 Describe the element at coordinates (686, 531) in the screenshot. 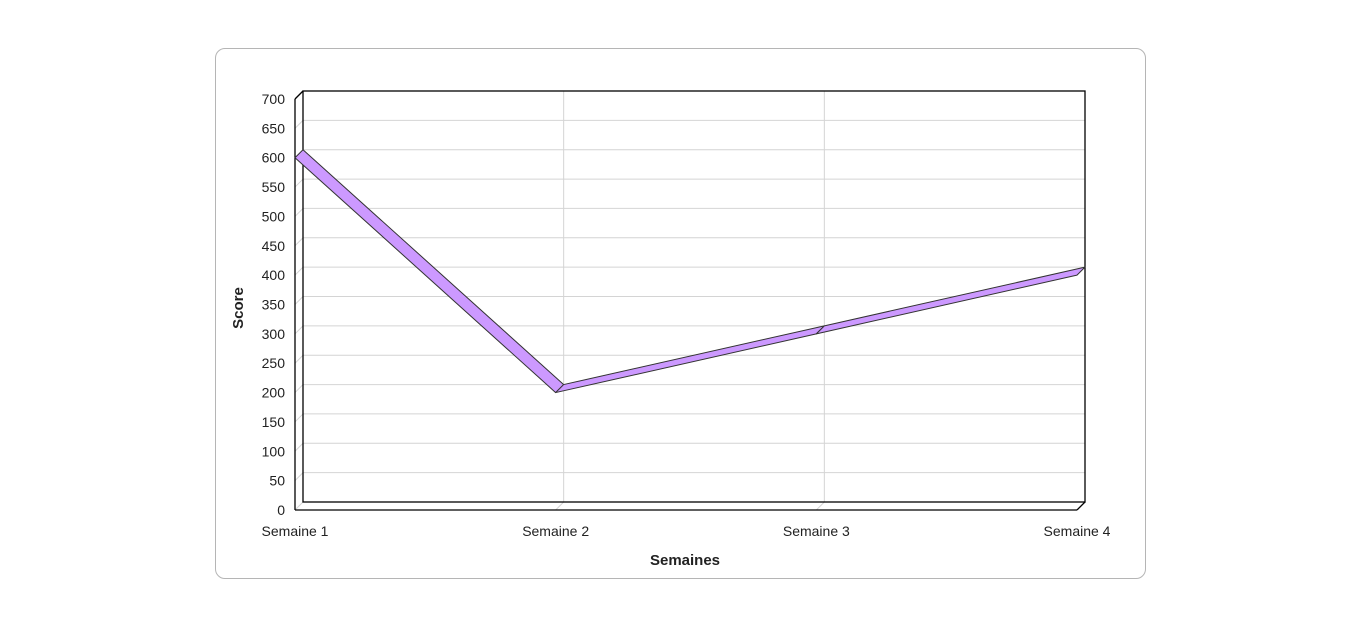

I see `x-tick-labels: Semaine 1 Semaine 2 Semaine 3 Semaine 4` at that location.